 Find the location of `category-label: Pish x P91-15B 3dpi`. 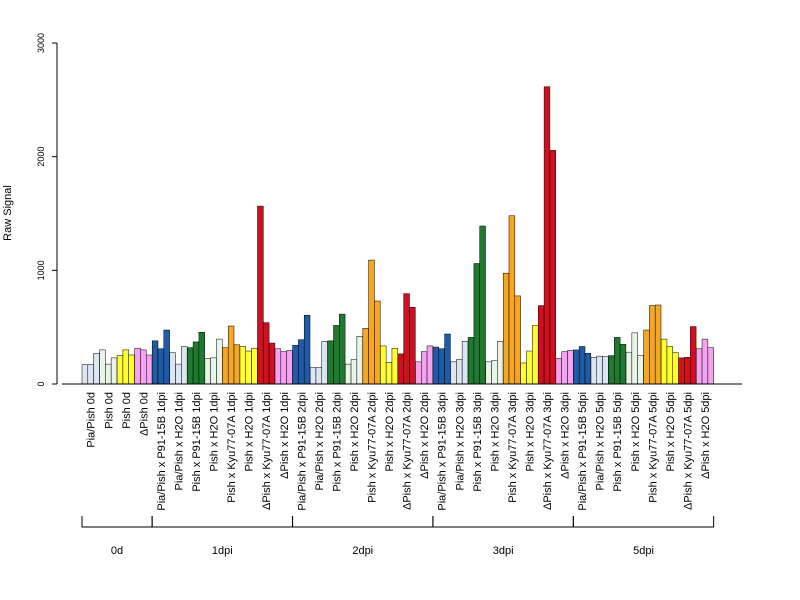

category-label: Pish x P91-15B 3dpi is located at coordinates (478, 442).